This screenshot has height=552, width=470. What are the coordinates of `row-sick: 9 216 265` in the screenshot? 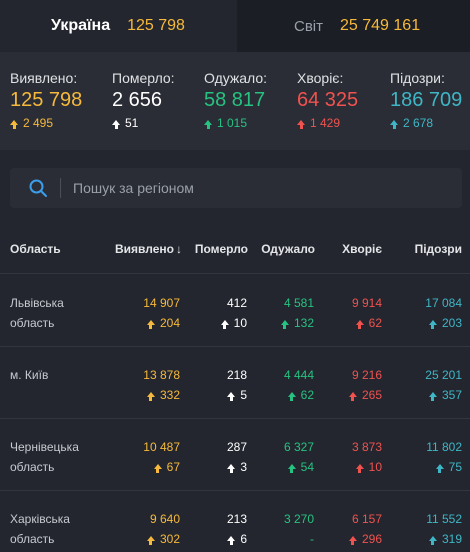 It's located at (365, 385).